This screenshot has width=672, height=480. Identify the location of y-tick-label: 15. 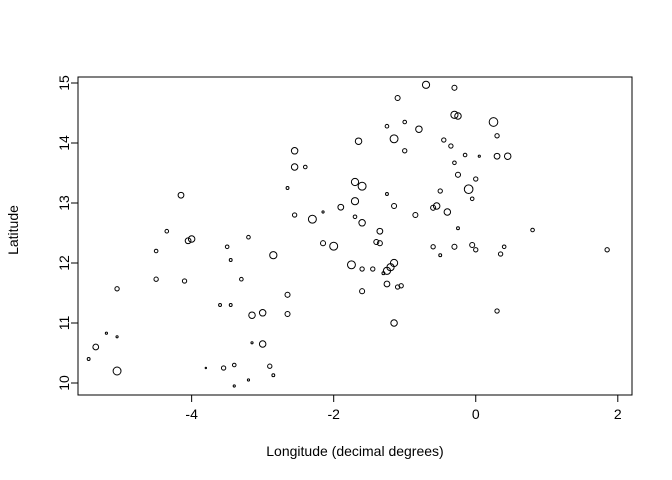
(64, 83).